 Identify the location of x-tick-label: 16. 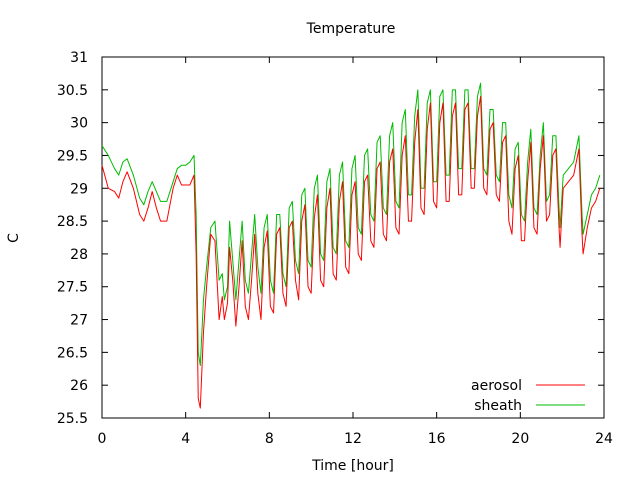
(437, 439).